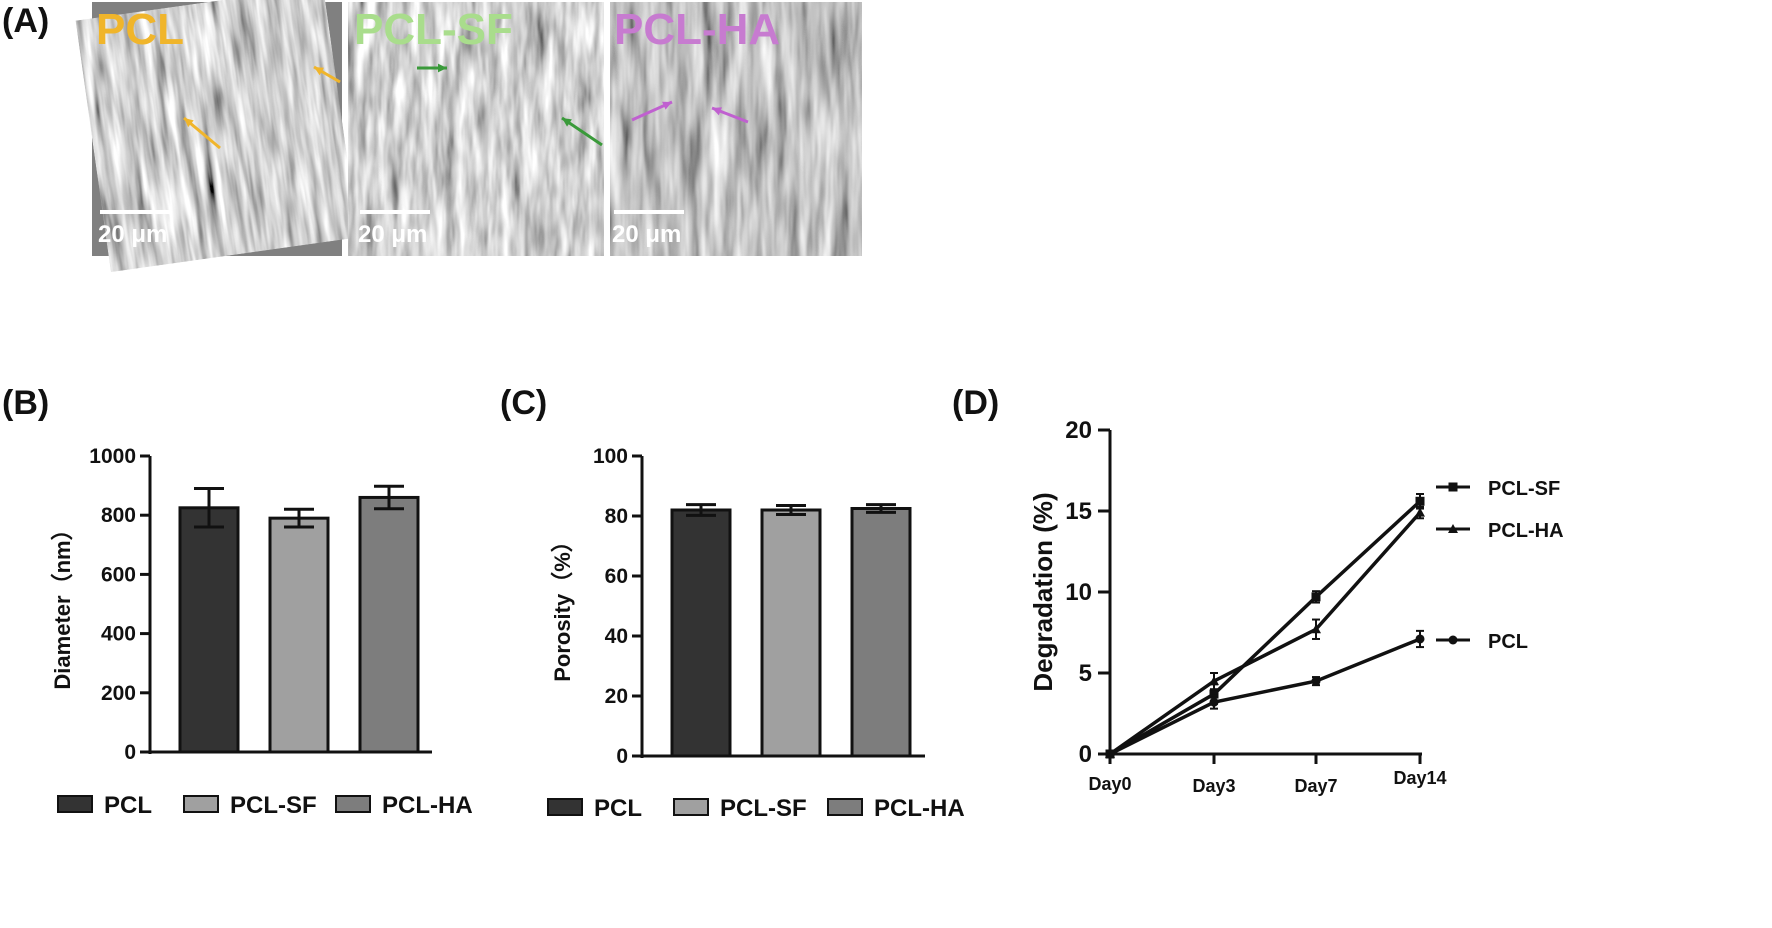 The height and width of the screenshot is (928, 1772). Describe the element at coordinates (140, 29) in the screenshot. I see `sem-label-pcl: PCL` at that location.